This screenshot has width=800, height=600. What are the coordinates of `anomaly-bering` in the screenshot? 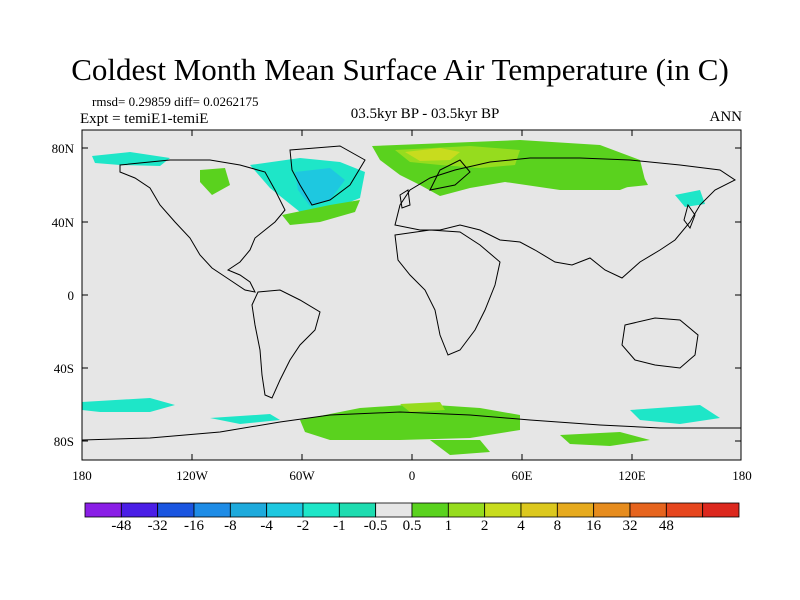 It's located at (131, 159).